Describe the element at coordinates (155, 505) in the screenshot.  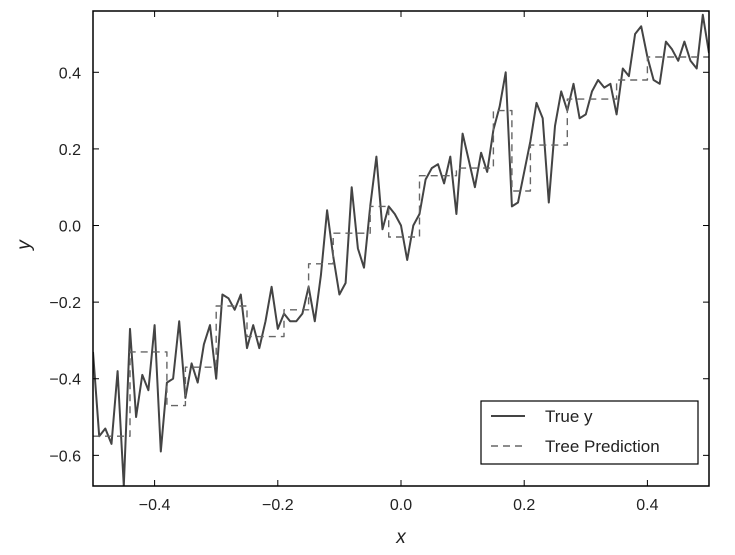
I see `x-tick-label: −0.4` at that location.